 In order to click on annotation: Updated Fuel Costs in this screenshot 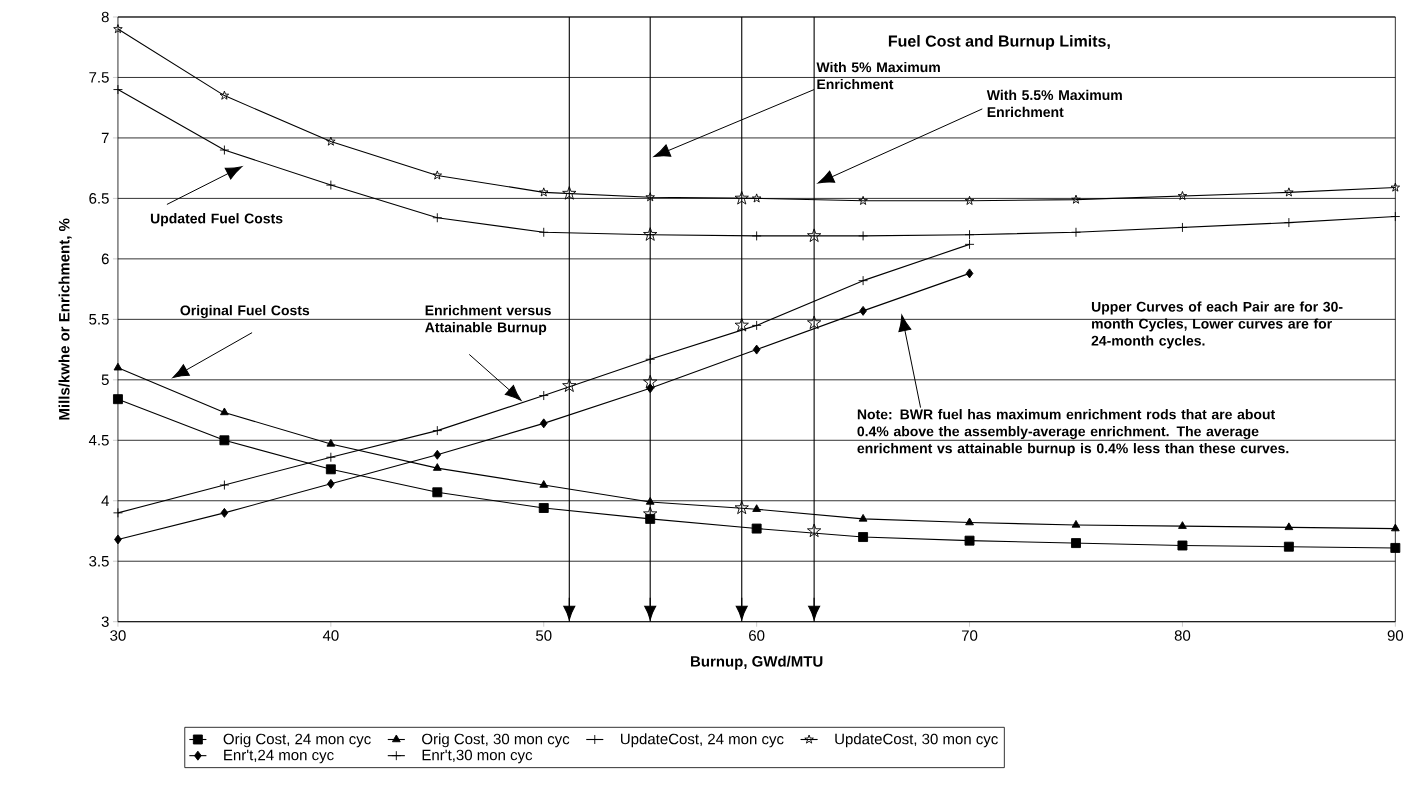, I will do `click(216, 220)`.